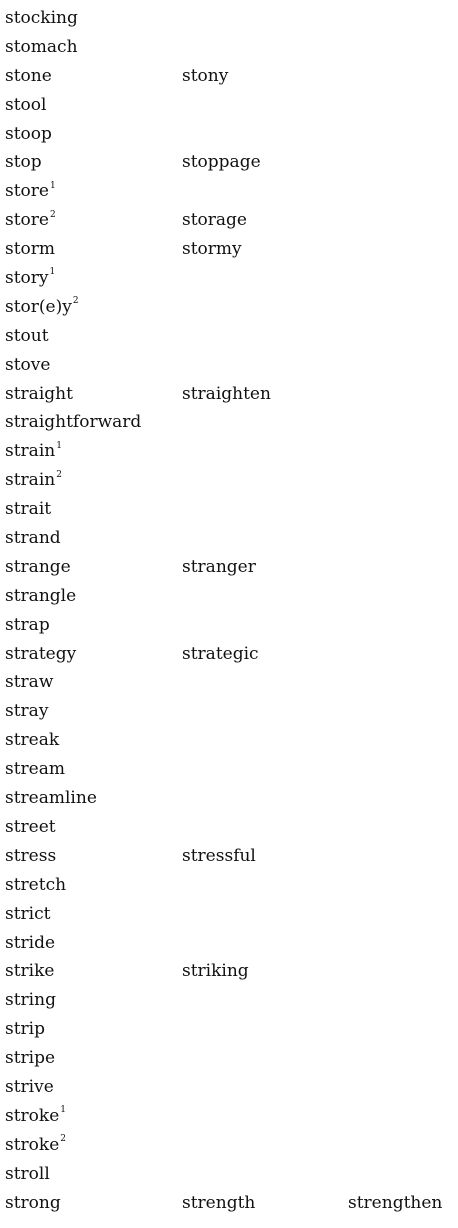 This screenshot has width=458, height=1228. What do you see at coordinates (219, 855) in the screenshot?
I see `derived-word: stressful` at bounding box center [219, 855].